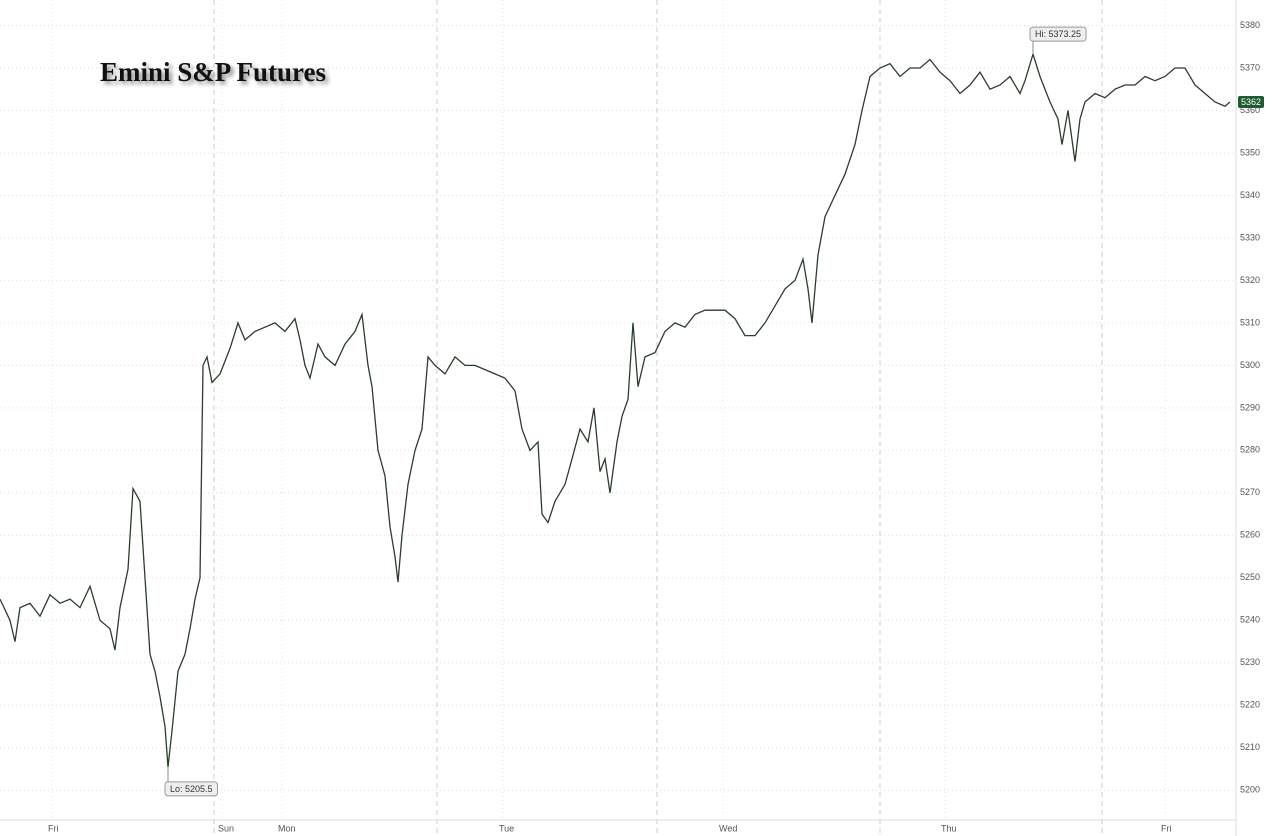 The image size is (1280, 836). Describe the element at coordinates (1250, 67) in the screenshot. I see `y-tick-label: 5370` at that location.